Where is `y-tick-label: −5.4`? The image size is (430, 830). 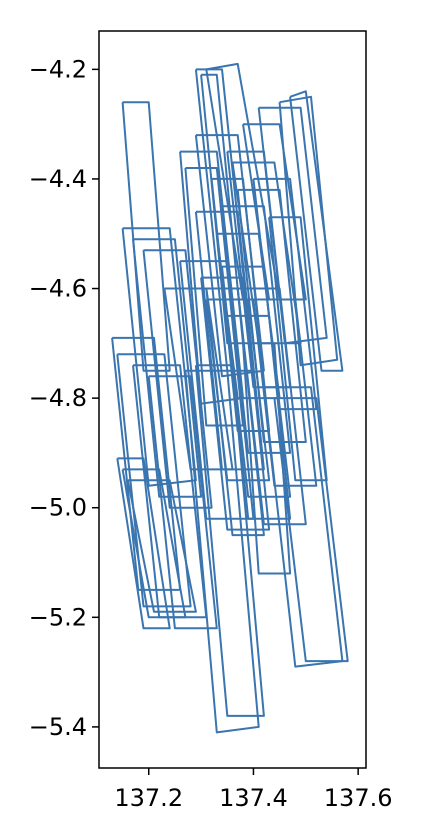
y-tick-label: −5.4 is located at coordinates (58, 727).